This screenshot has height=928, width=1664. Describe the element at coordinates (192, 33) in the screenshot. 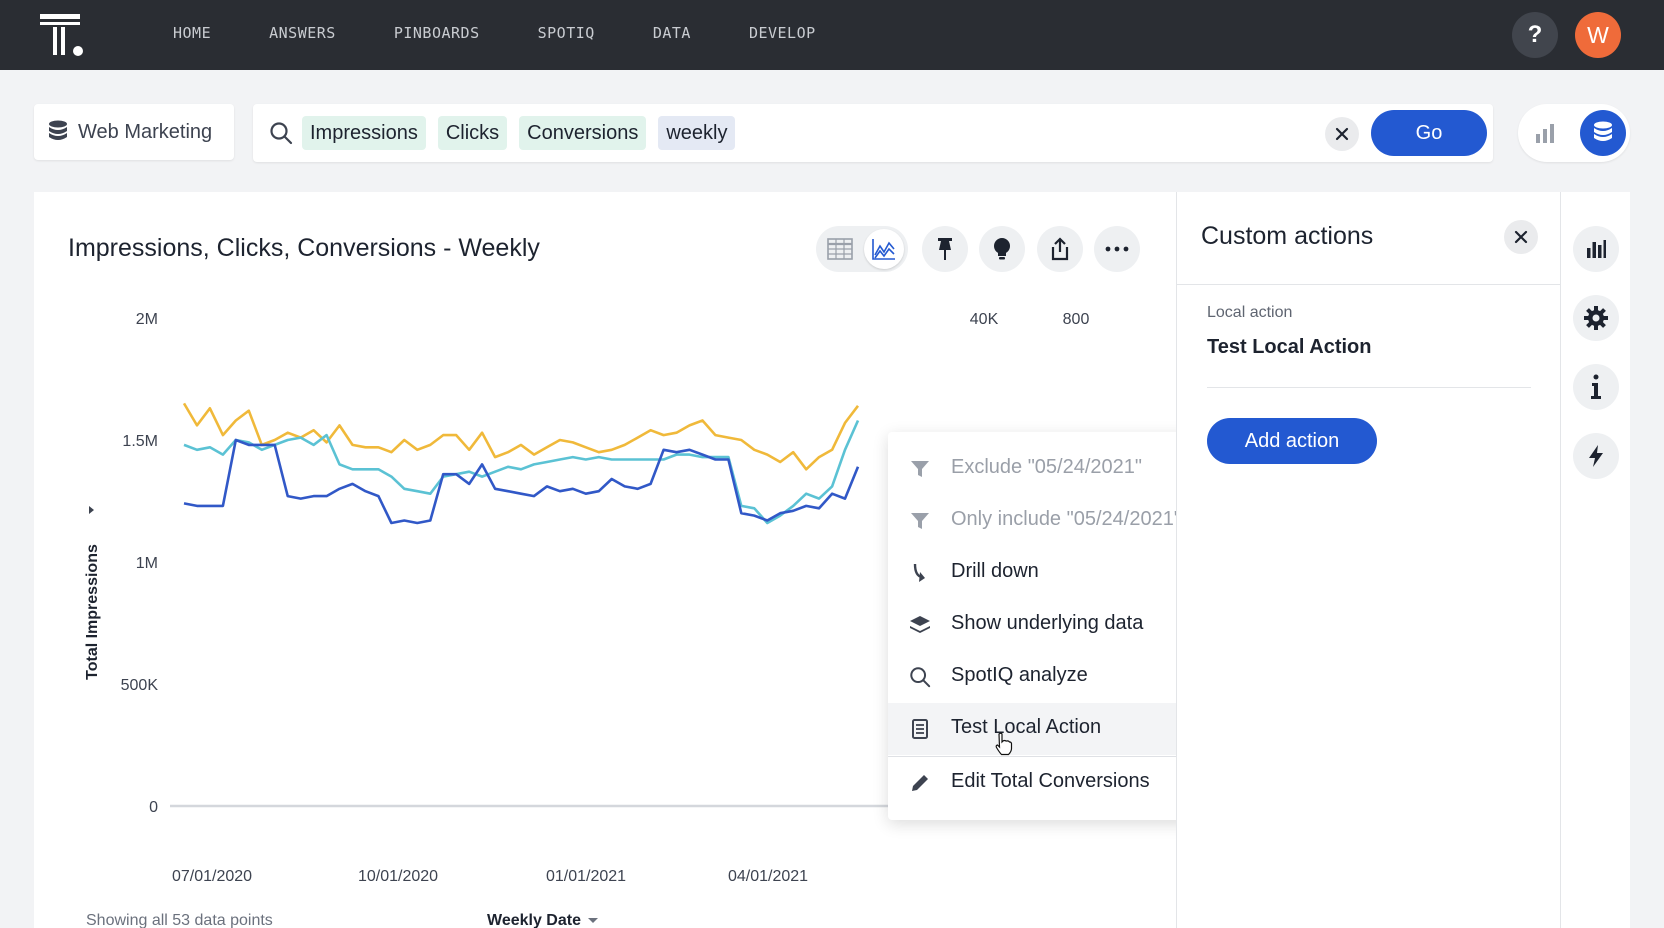

I see `nav-item-home: HOME` at that location.